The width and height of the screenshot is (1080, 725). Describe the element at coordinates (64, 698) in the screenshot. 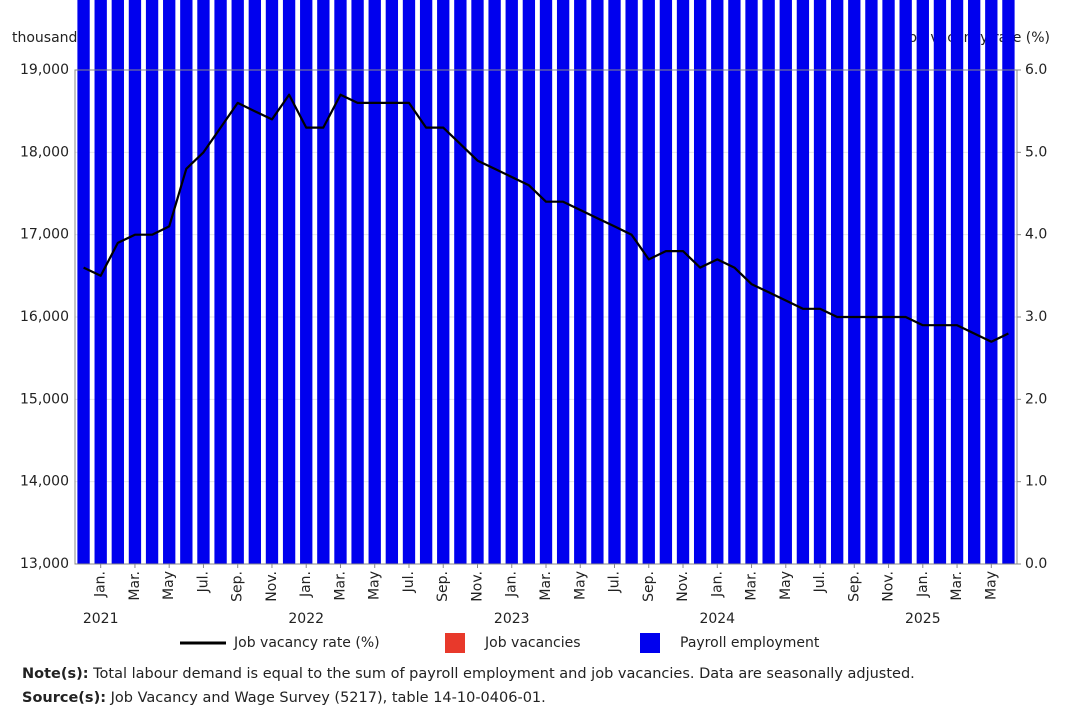

I see `source-label: Source(s):` at that location.